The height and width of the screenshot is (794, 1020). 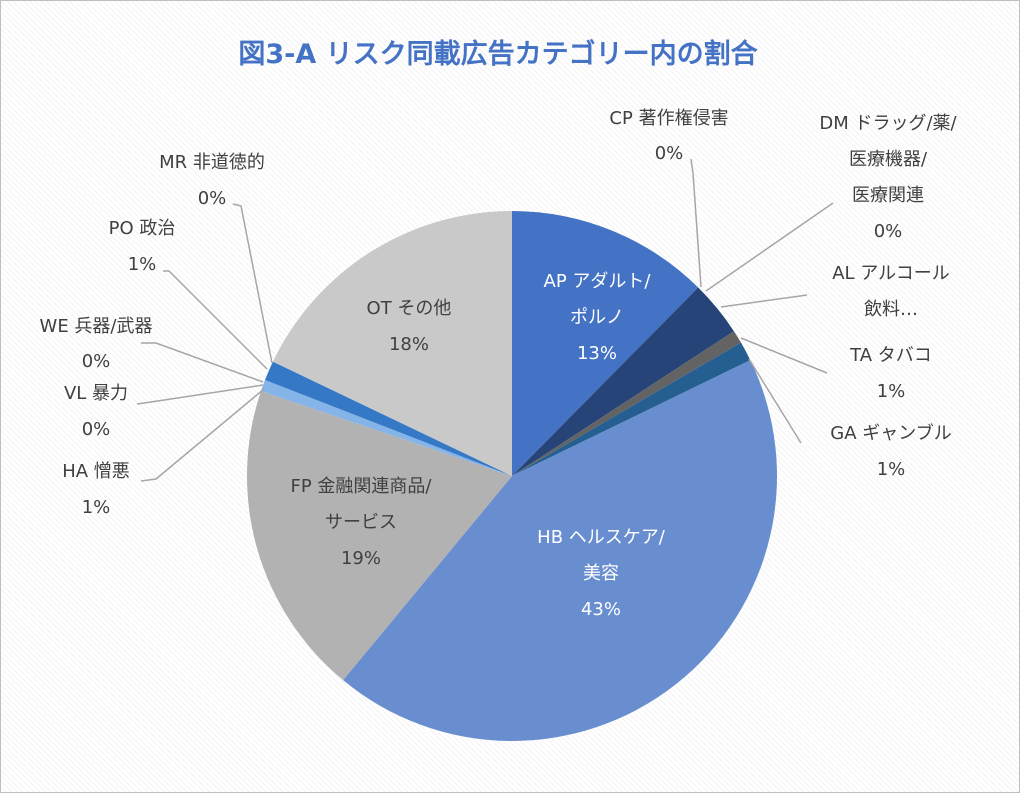 I want to click on pie-slice-dm, so click(x=623, y=381).